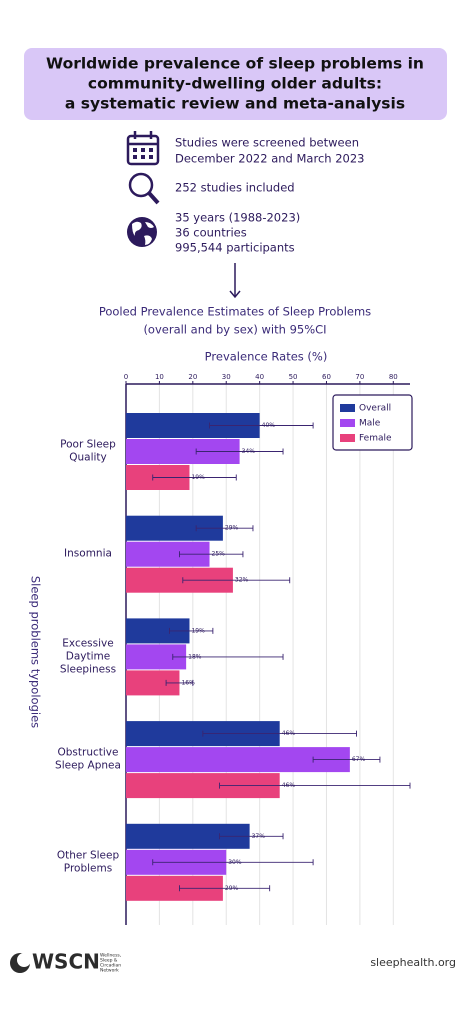 The width and height of the screenshot is (471, 1024). I want to click on data-label: 37%, so click(259, 836).